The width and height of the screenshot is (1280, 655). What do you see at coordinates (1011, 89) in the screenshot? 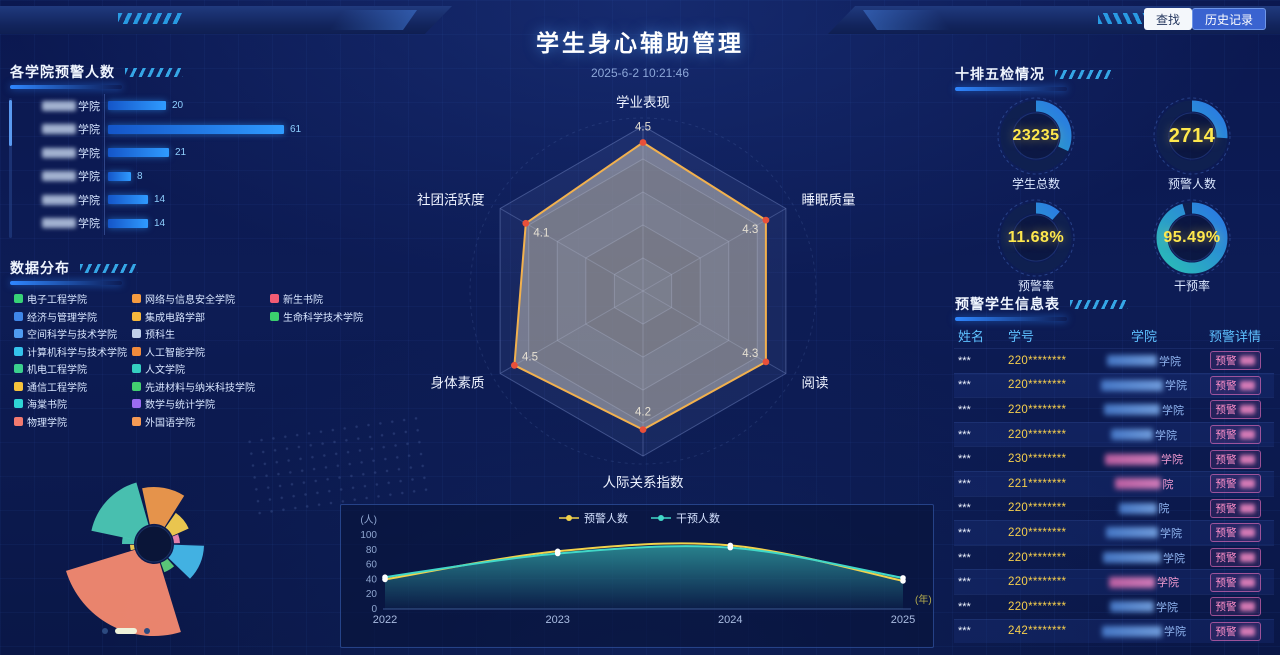
I see `title-underline` at bounding box center [1011, 89].